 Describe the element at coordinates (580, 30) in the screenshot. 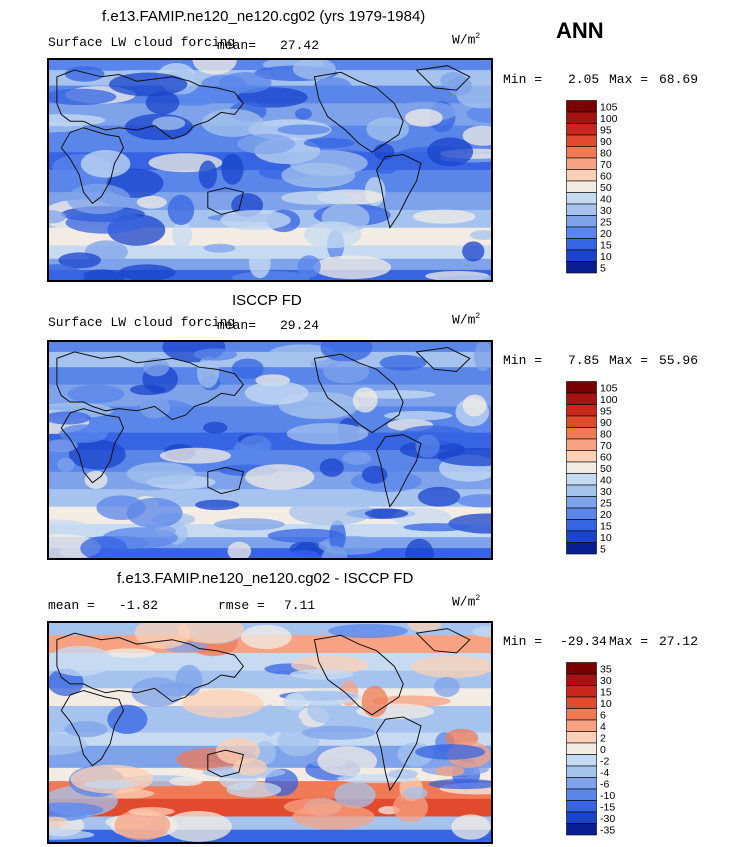

I see `season-label: ANN` at that location.